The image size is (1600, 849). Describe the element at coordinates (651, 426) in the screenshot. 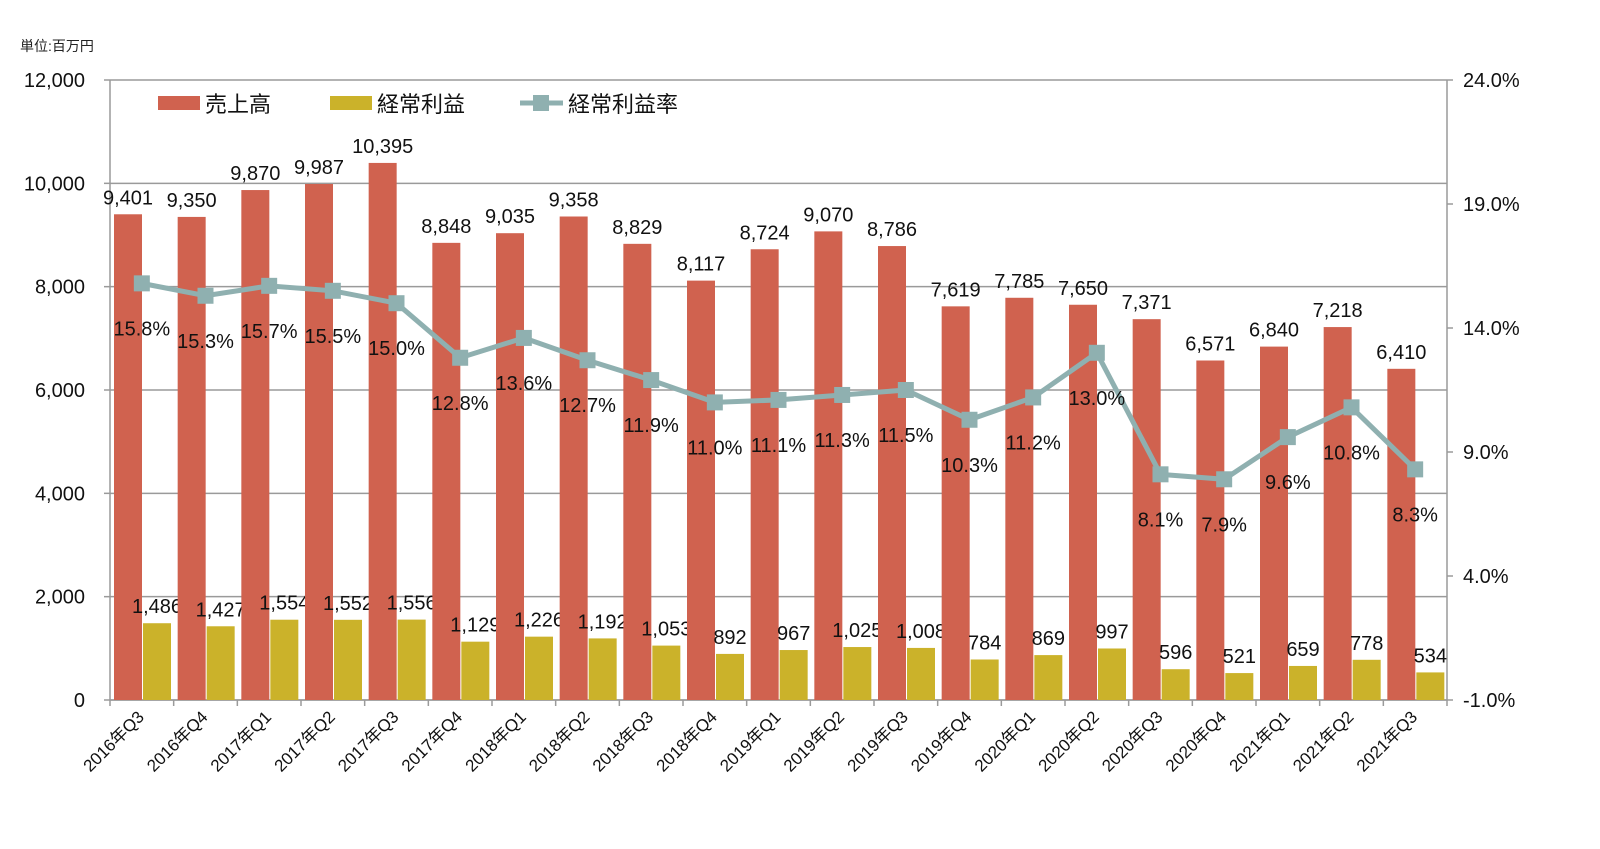

I see `data-label-ordinary-margin: 11.9%` at that location.